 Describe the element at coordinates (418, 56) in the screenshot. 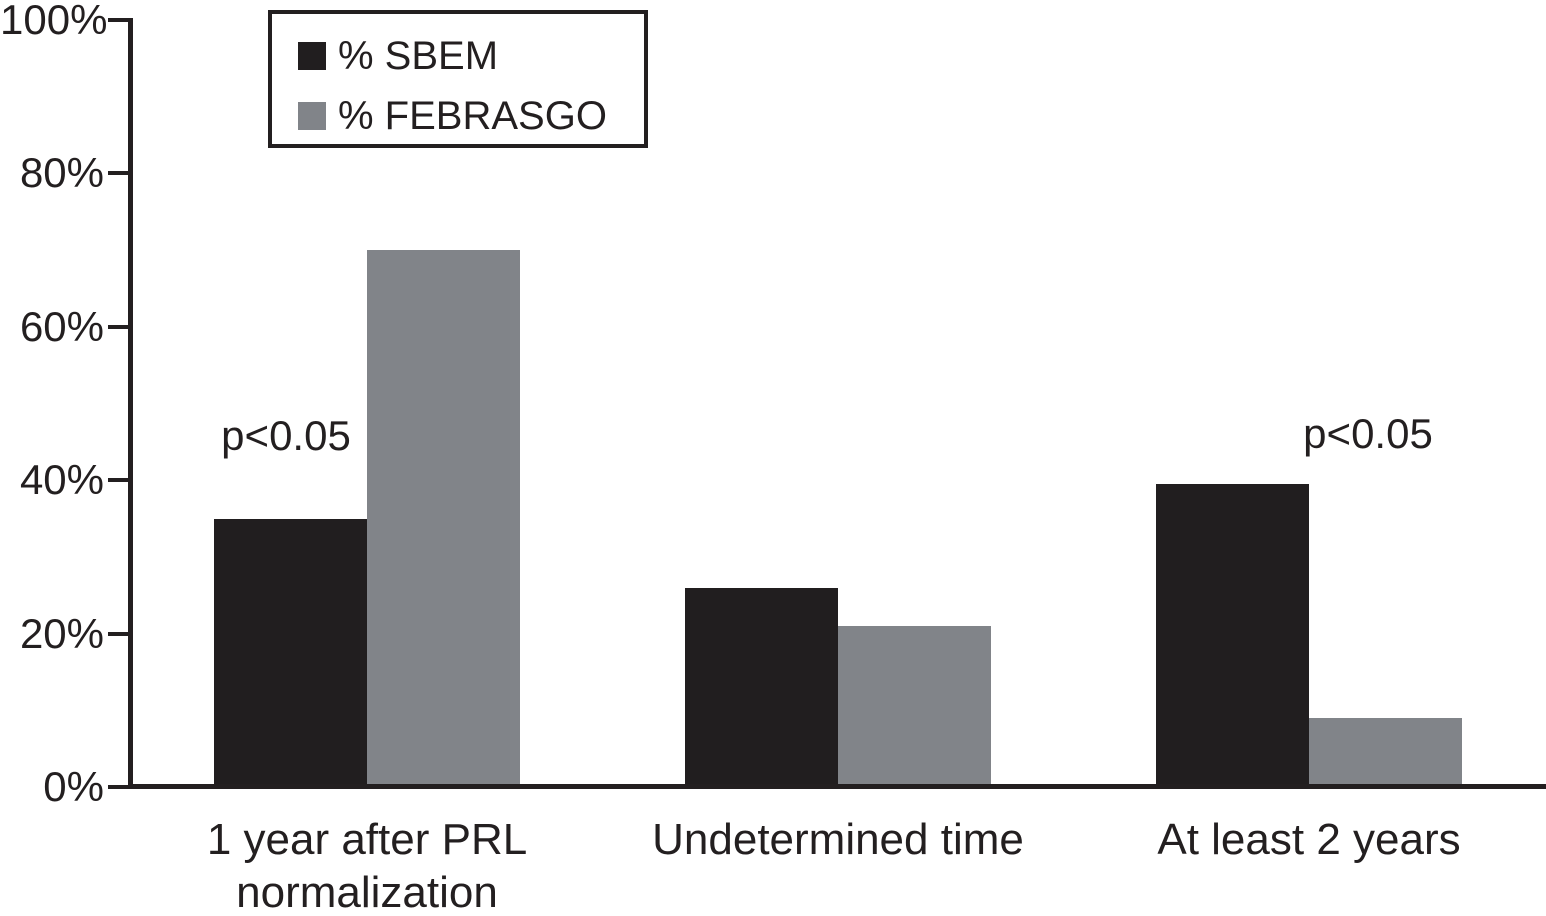

I see `legend-label-sbem: % SBEM` at that location.